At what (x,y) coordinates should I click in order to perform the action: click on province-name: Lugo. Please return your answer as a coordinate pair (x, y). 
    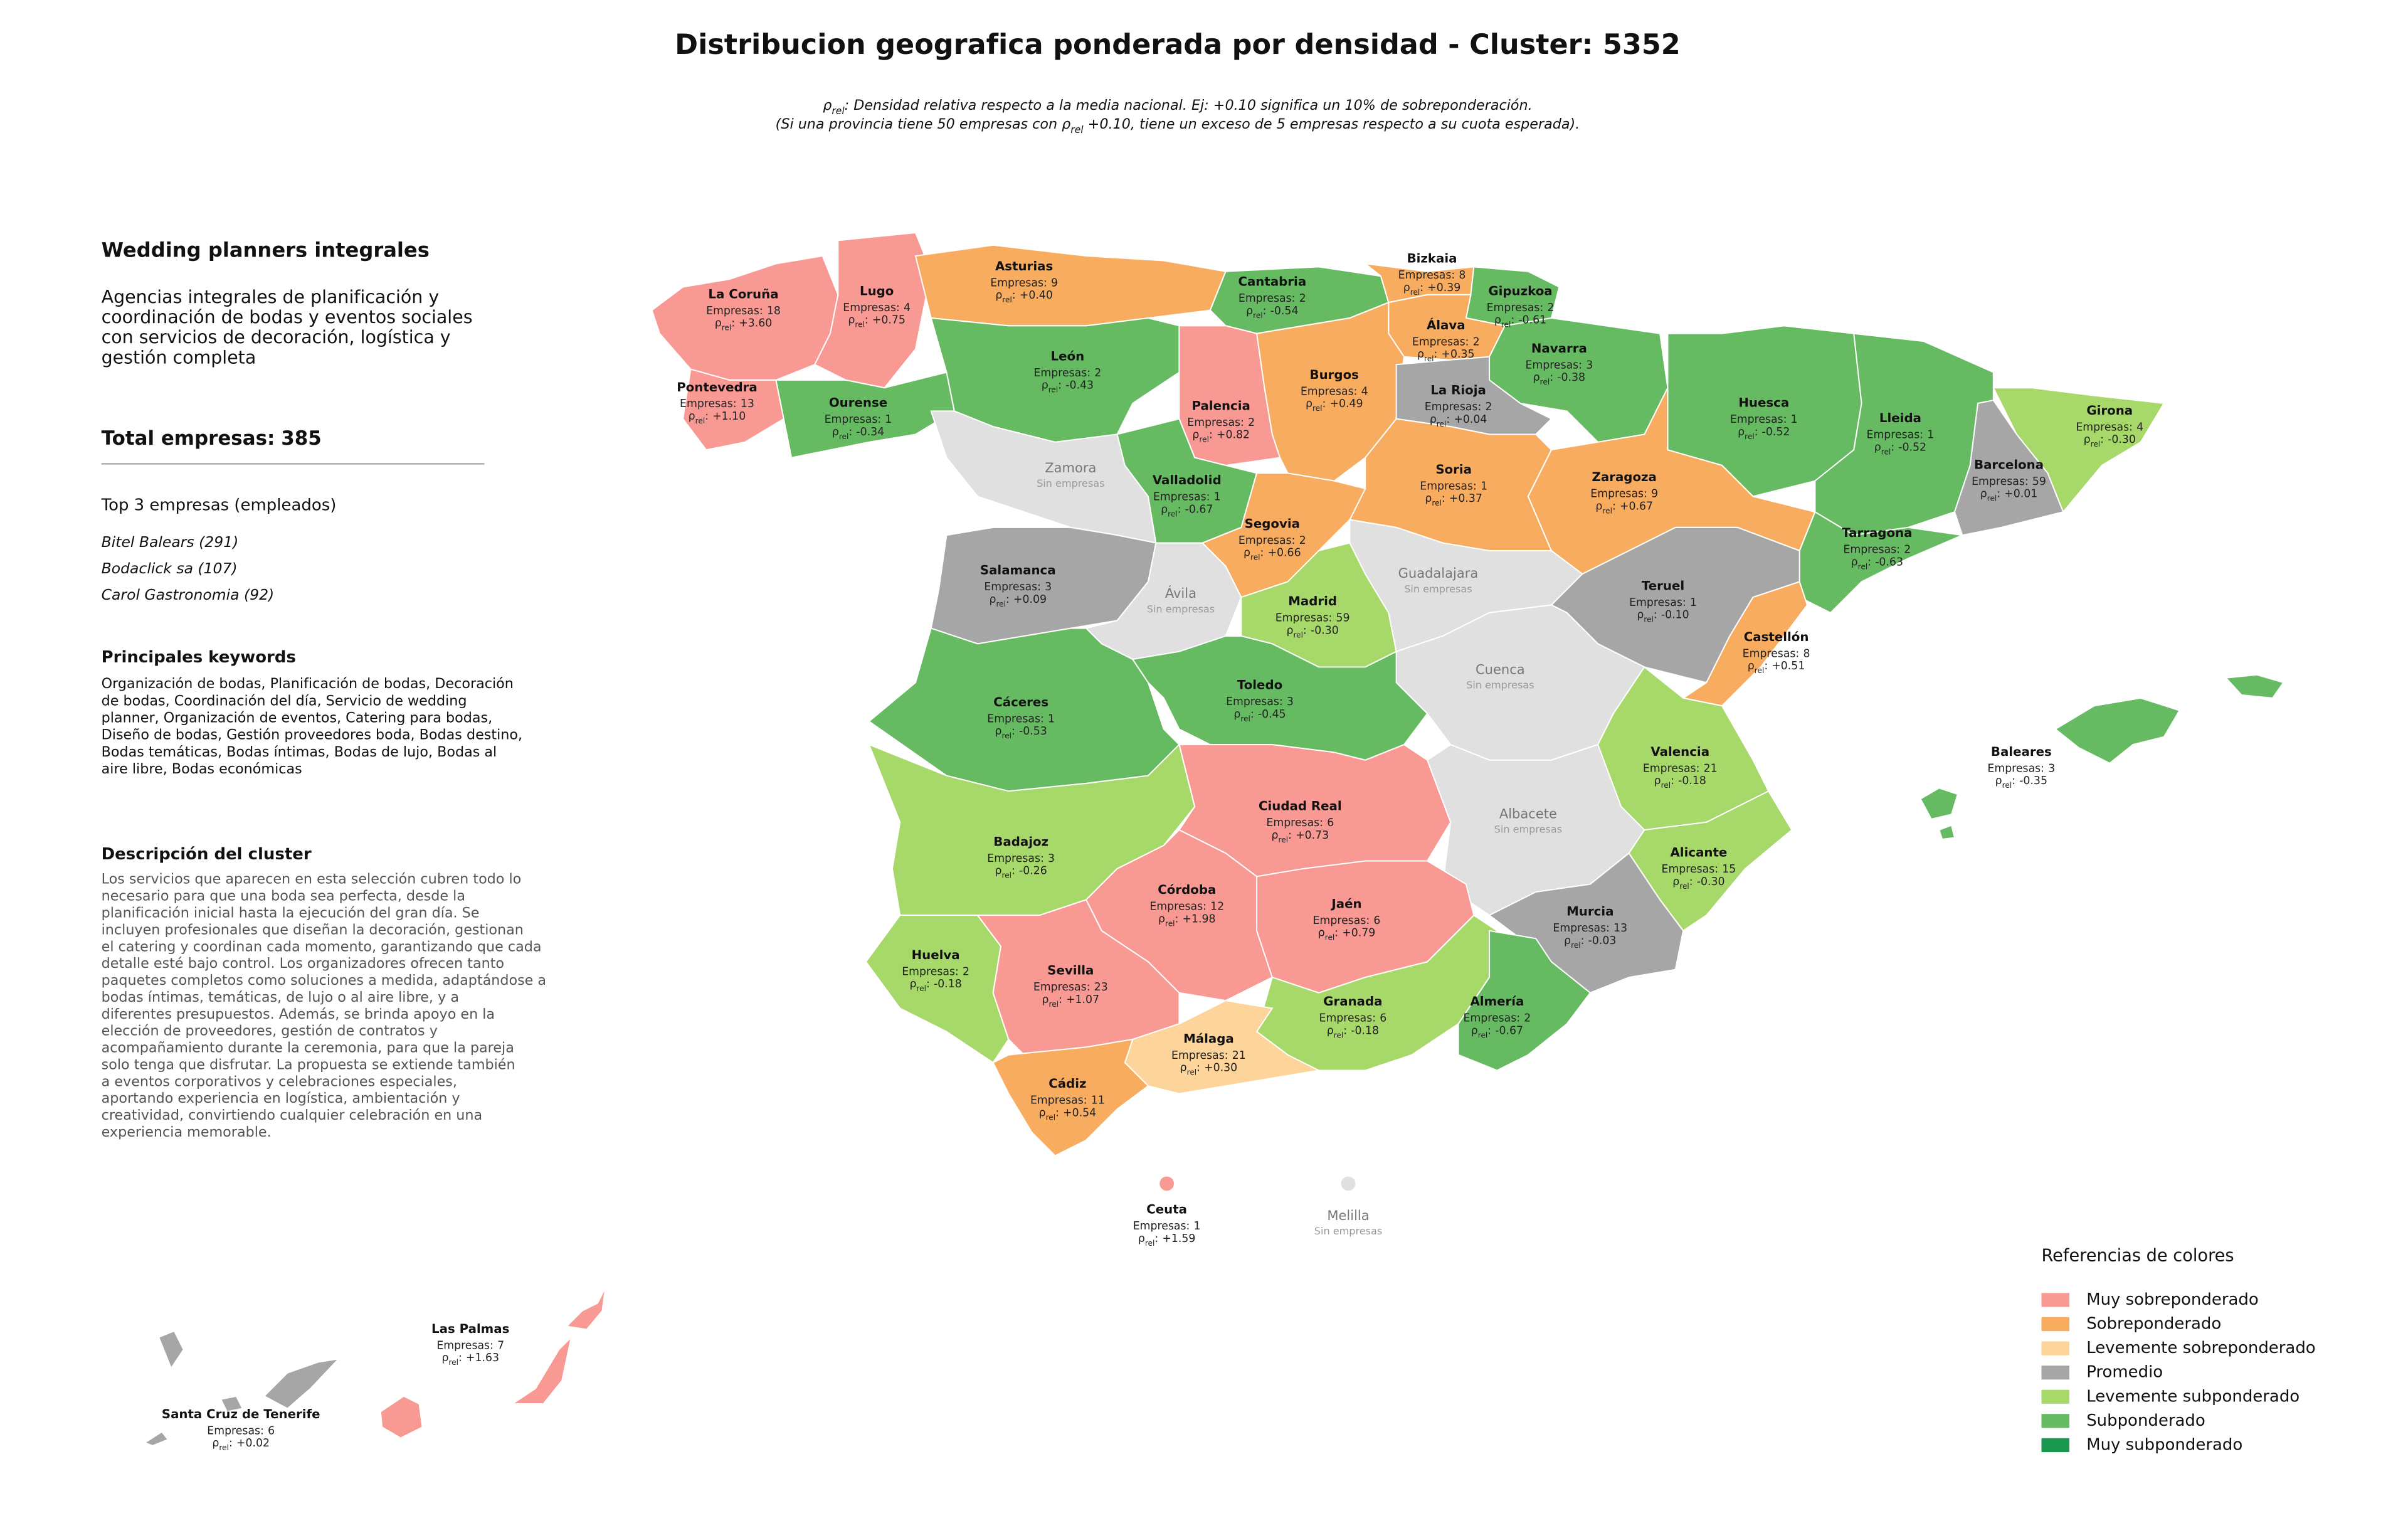
    Looking at the image, I should click on (877, 291).